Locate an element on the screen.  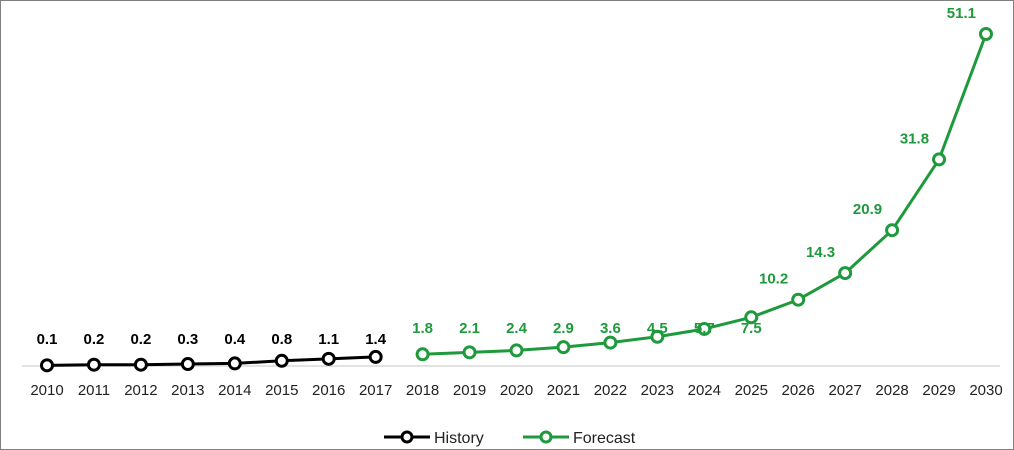
x-tick-label: 2018 is located at coordinates (422, 390).